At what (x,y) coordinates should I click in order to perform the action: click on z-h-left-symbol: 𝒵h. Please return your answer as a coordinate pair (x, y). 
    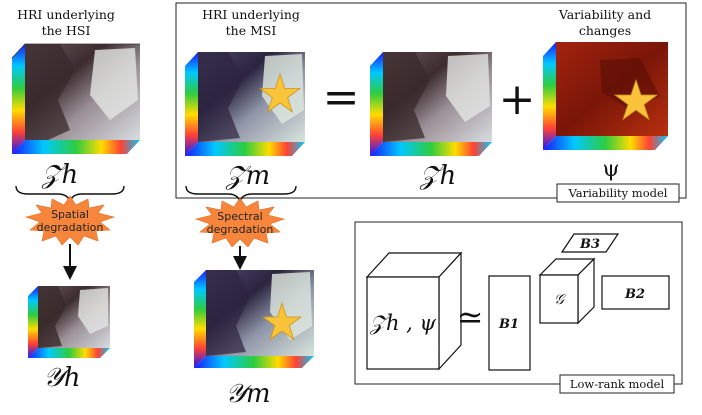
    Looking at the image, I should click on (60, 175).